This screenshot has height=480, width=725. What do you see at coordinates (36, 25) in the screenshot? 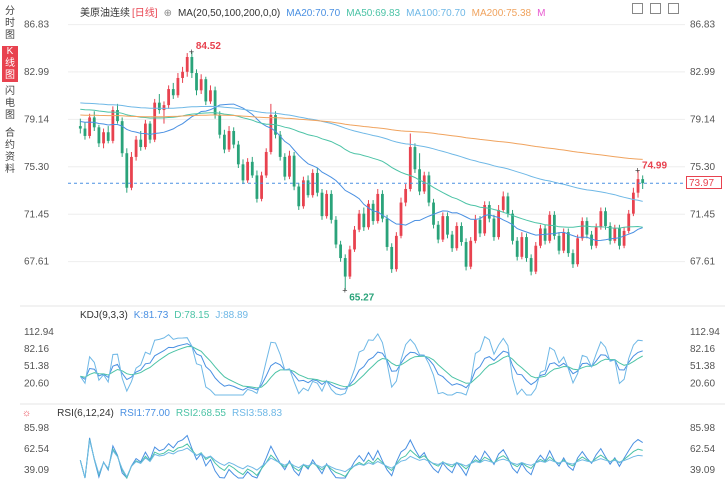
I see `y-tick-left: 86.83` at bounding box center [36, 25].